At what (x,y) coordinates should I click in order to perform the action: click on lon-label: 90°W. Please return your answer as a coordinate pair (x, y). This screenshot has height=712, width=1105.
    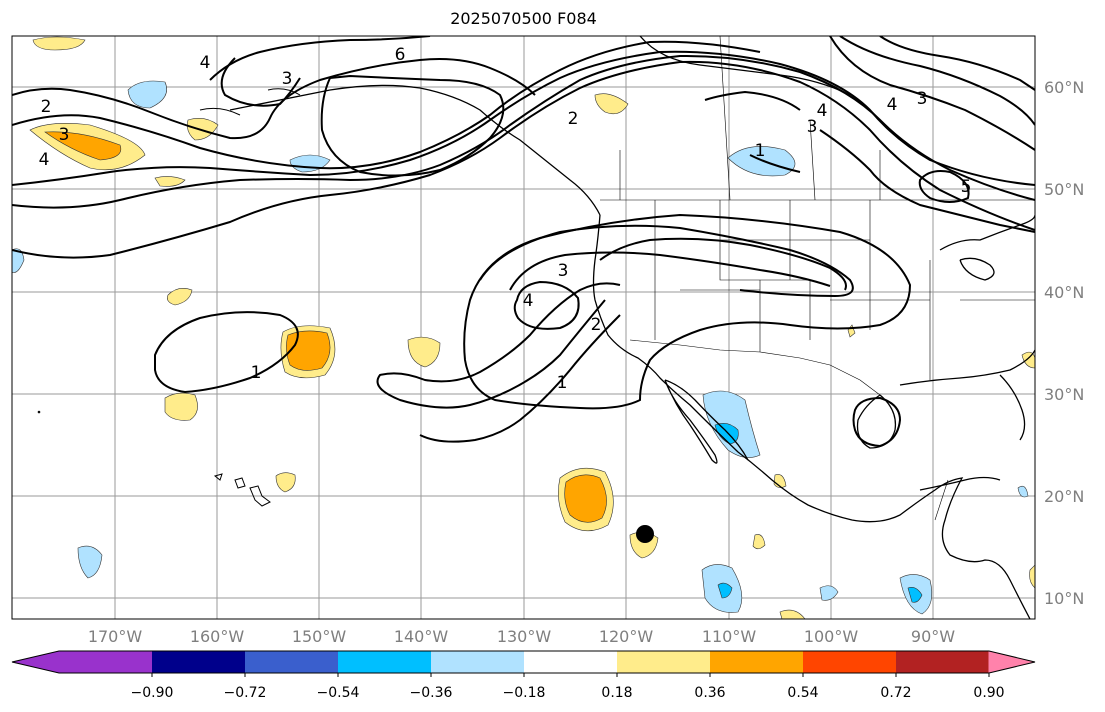
    Looking at the image, I should click on (933, 636).